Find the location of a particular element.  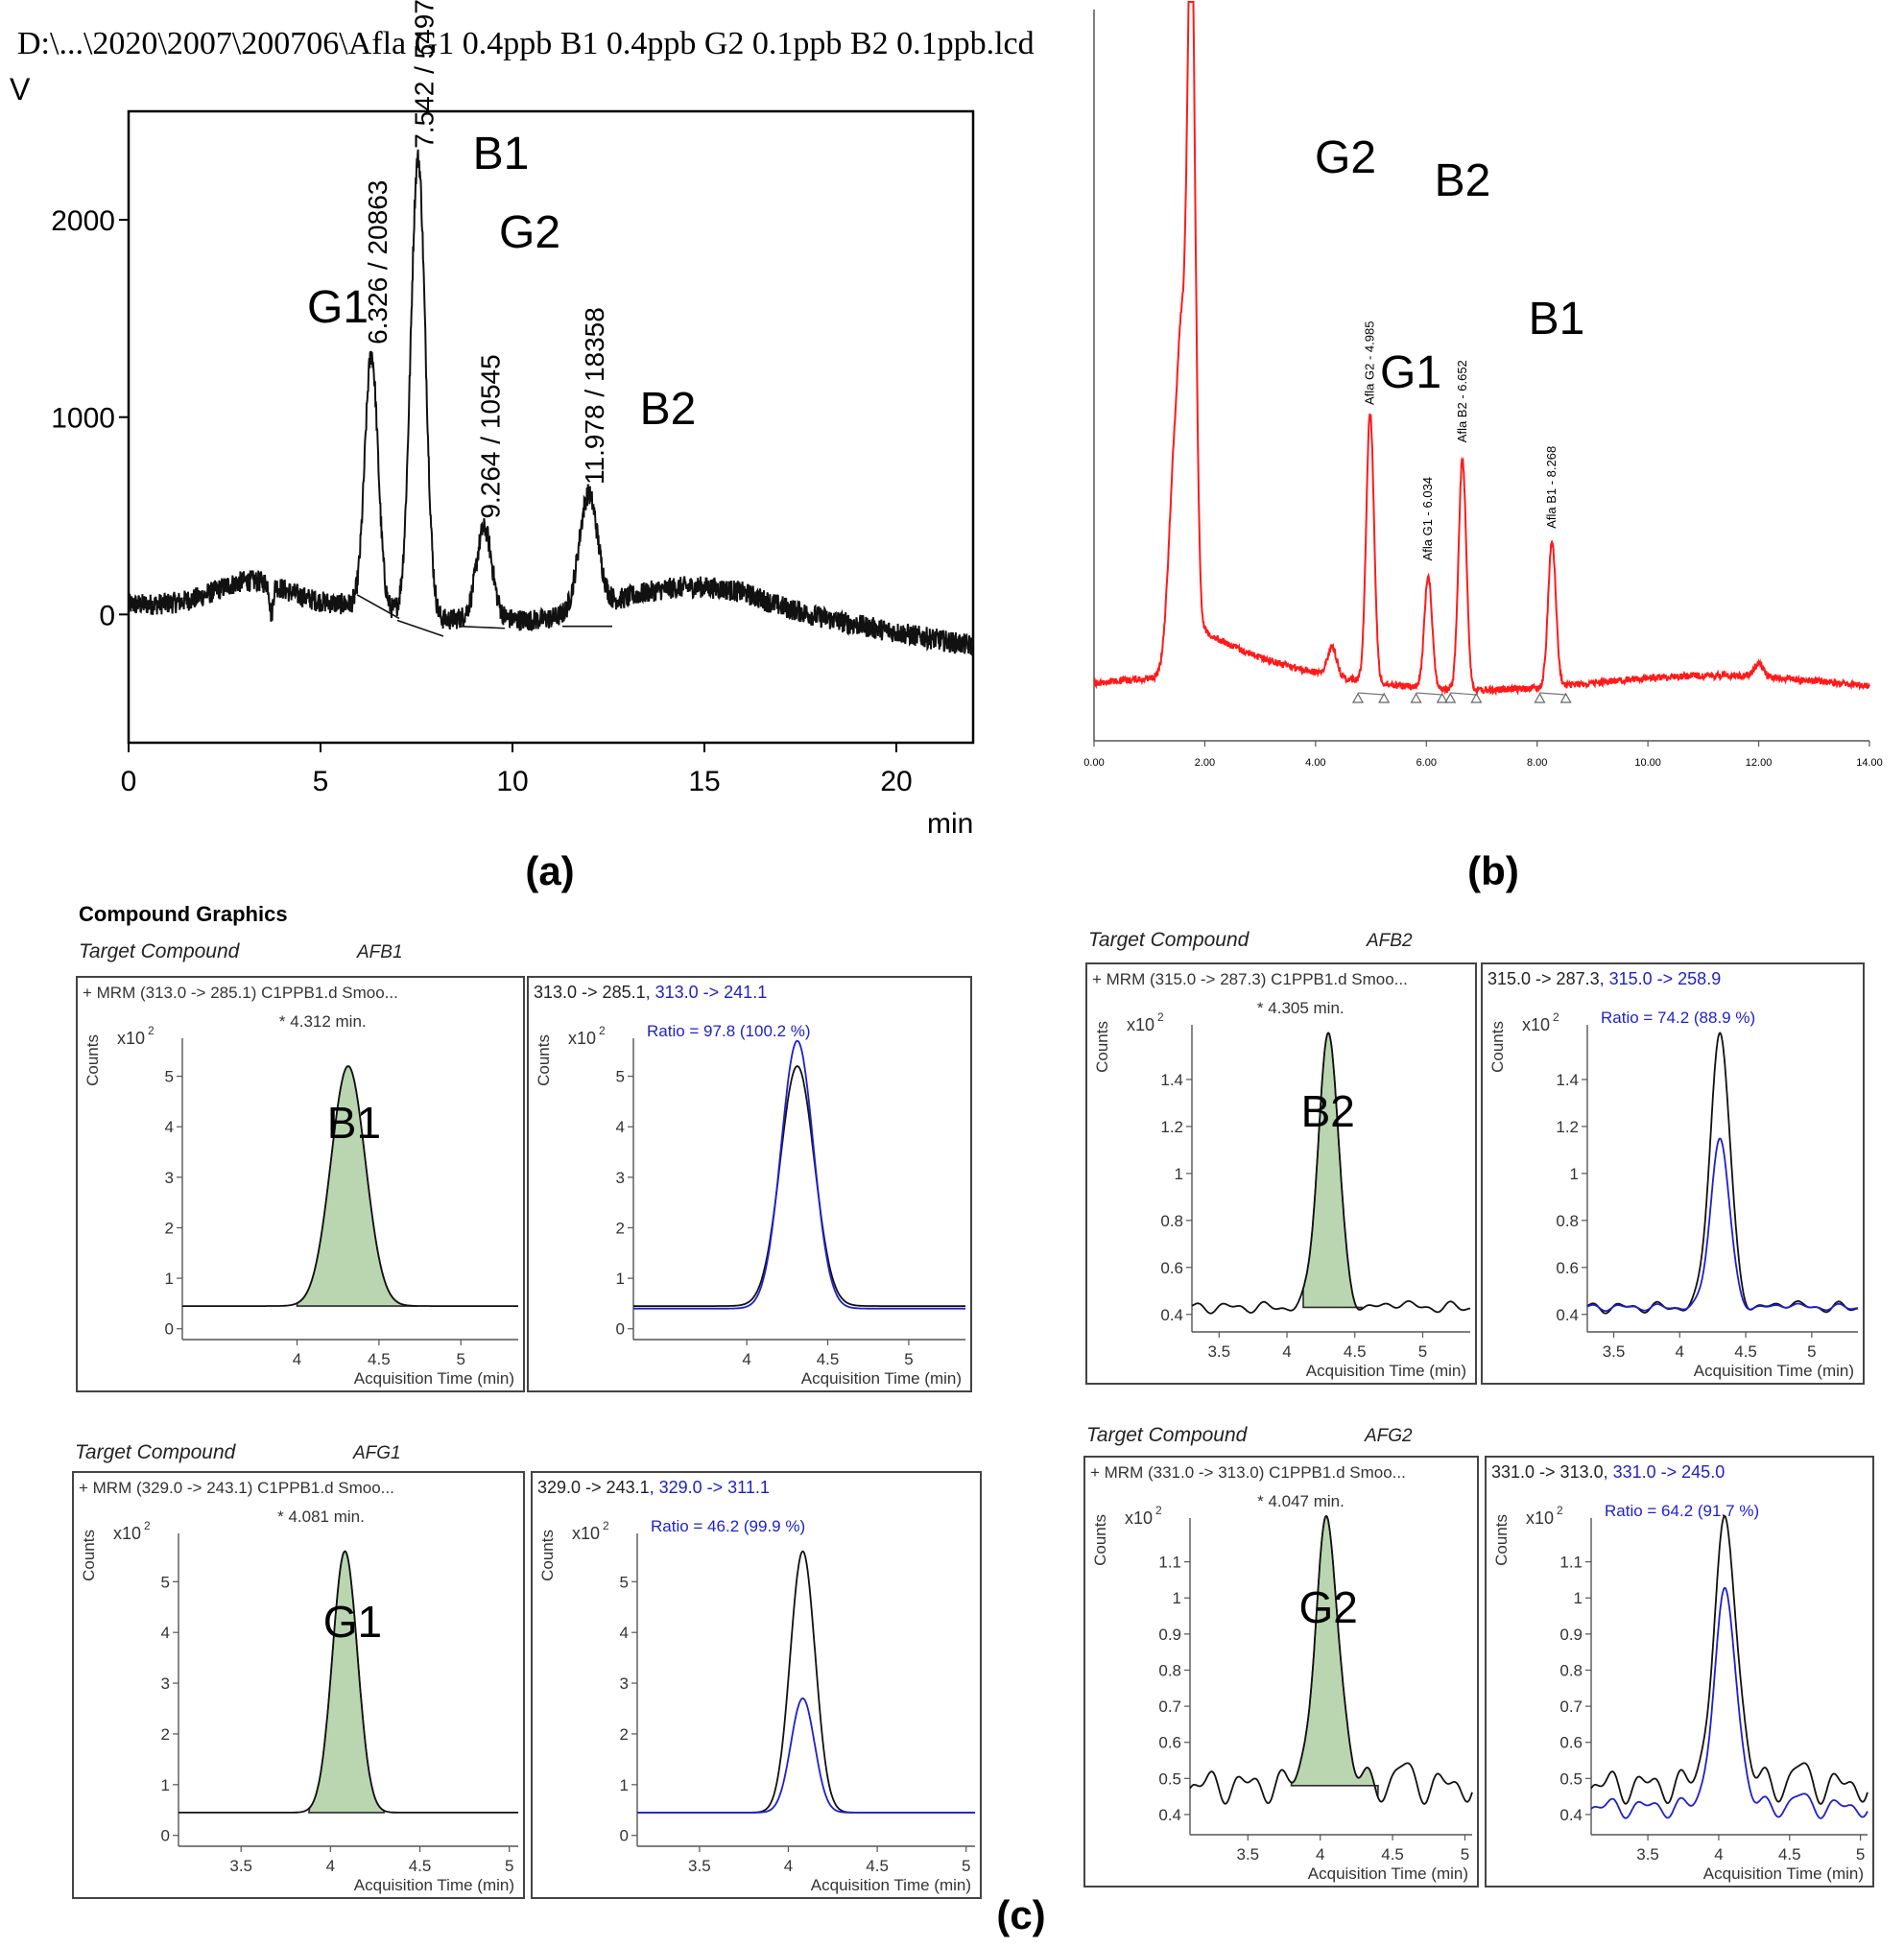

y-tick-label: 1.1 is located at coordinates (1571, 1563).